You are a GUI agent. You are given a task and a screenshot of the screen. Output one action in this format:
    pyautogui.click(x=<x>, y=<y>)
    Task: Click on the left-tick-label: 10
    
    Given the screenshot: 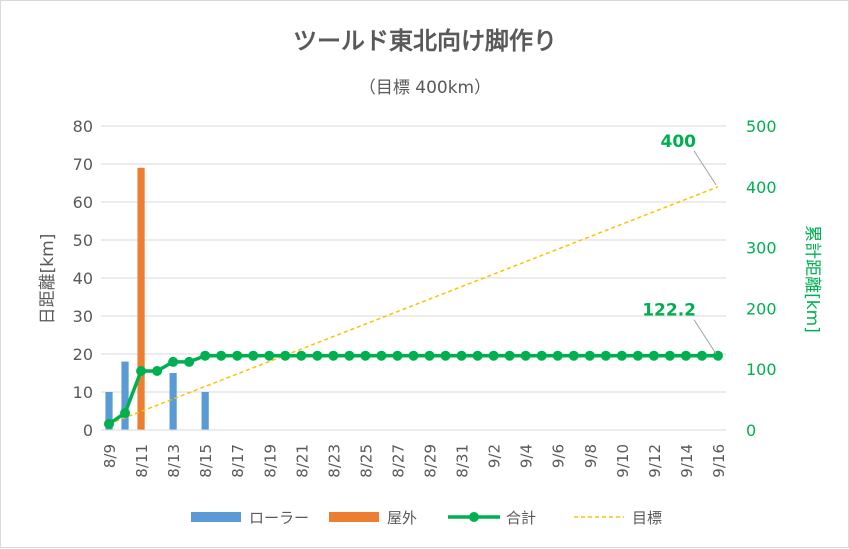 What is the action you would take?
    pyautogui.click(x=83, y=392)
    